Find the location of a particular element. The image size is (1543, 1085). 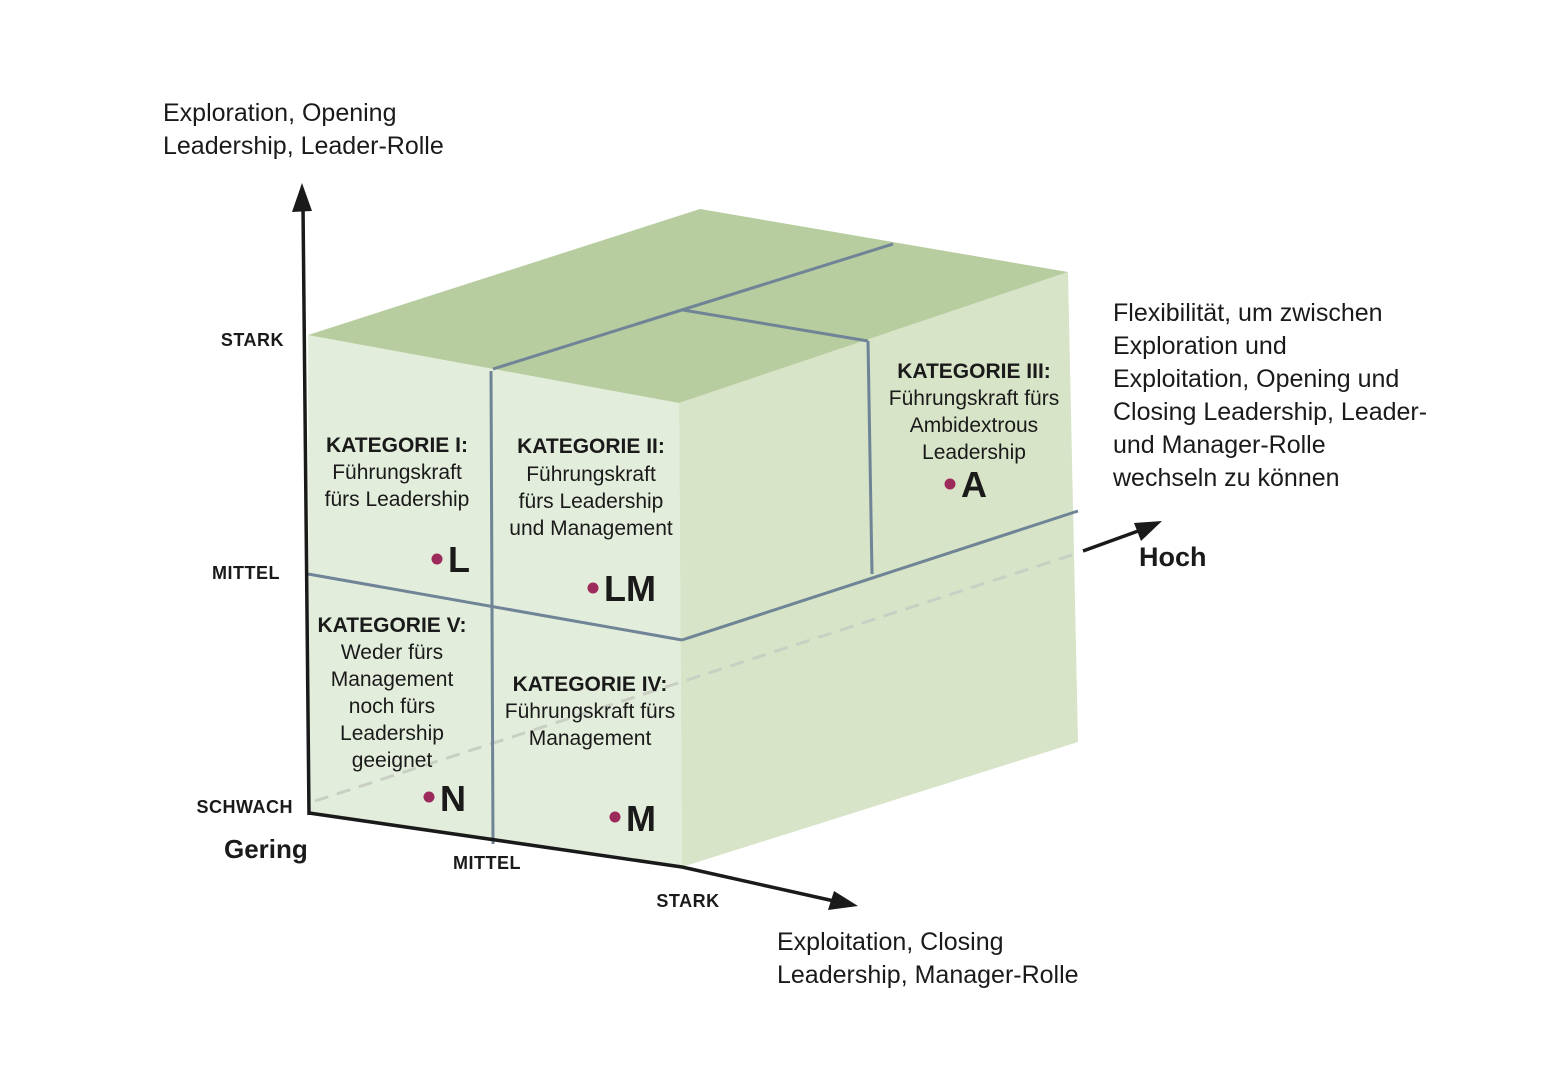

kategorie-3-title: KATEGORIE III: is located at coordinates (974, 371).